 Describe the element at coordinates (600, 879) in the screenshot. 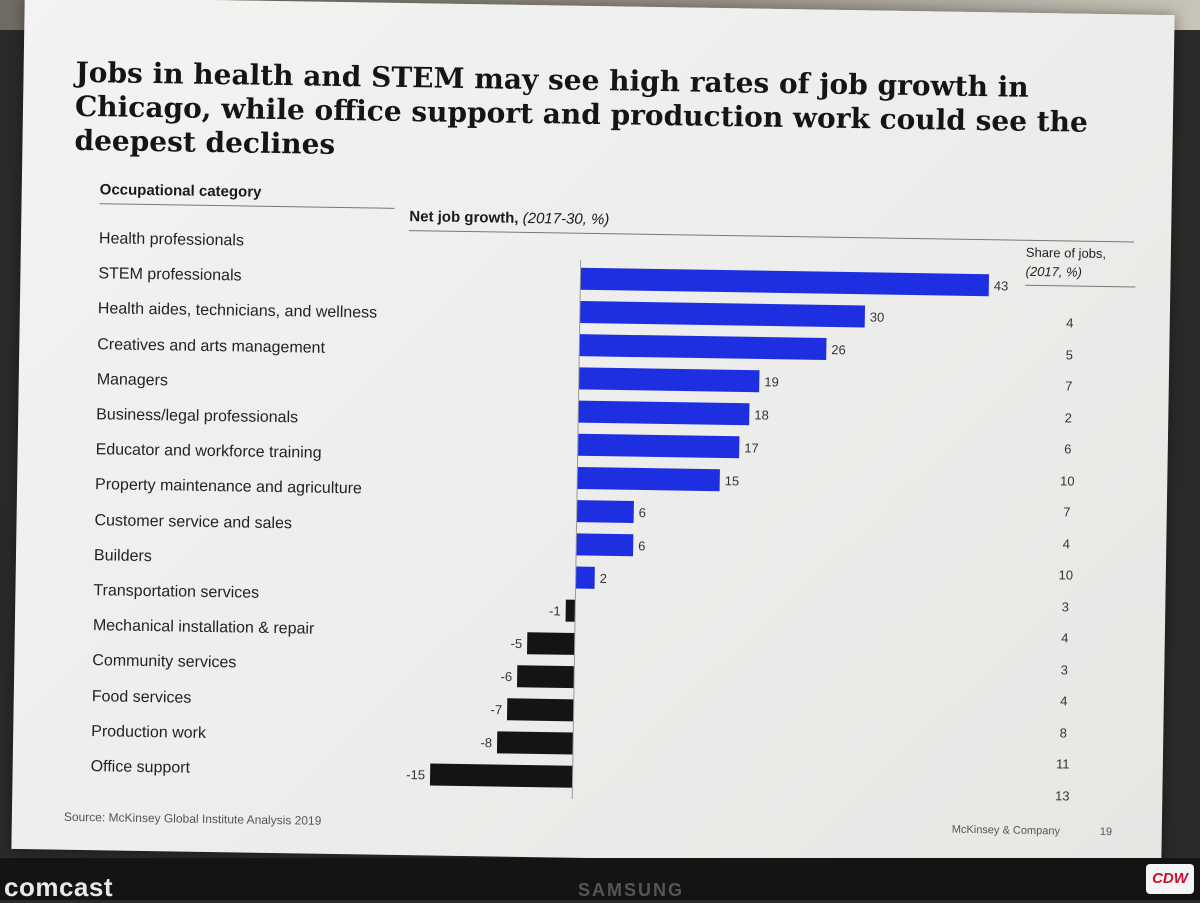

I see `monitor-bezel` at that location.